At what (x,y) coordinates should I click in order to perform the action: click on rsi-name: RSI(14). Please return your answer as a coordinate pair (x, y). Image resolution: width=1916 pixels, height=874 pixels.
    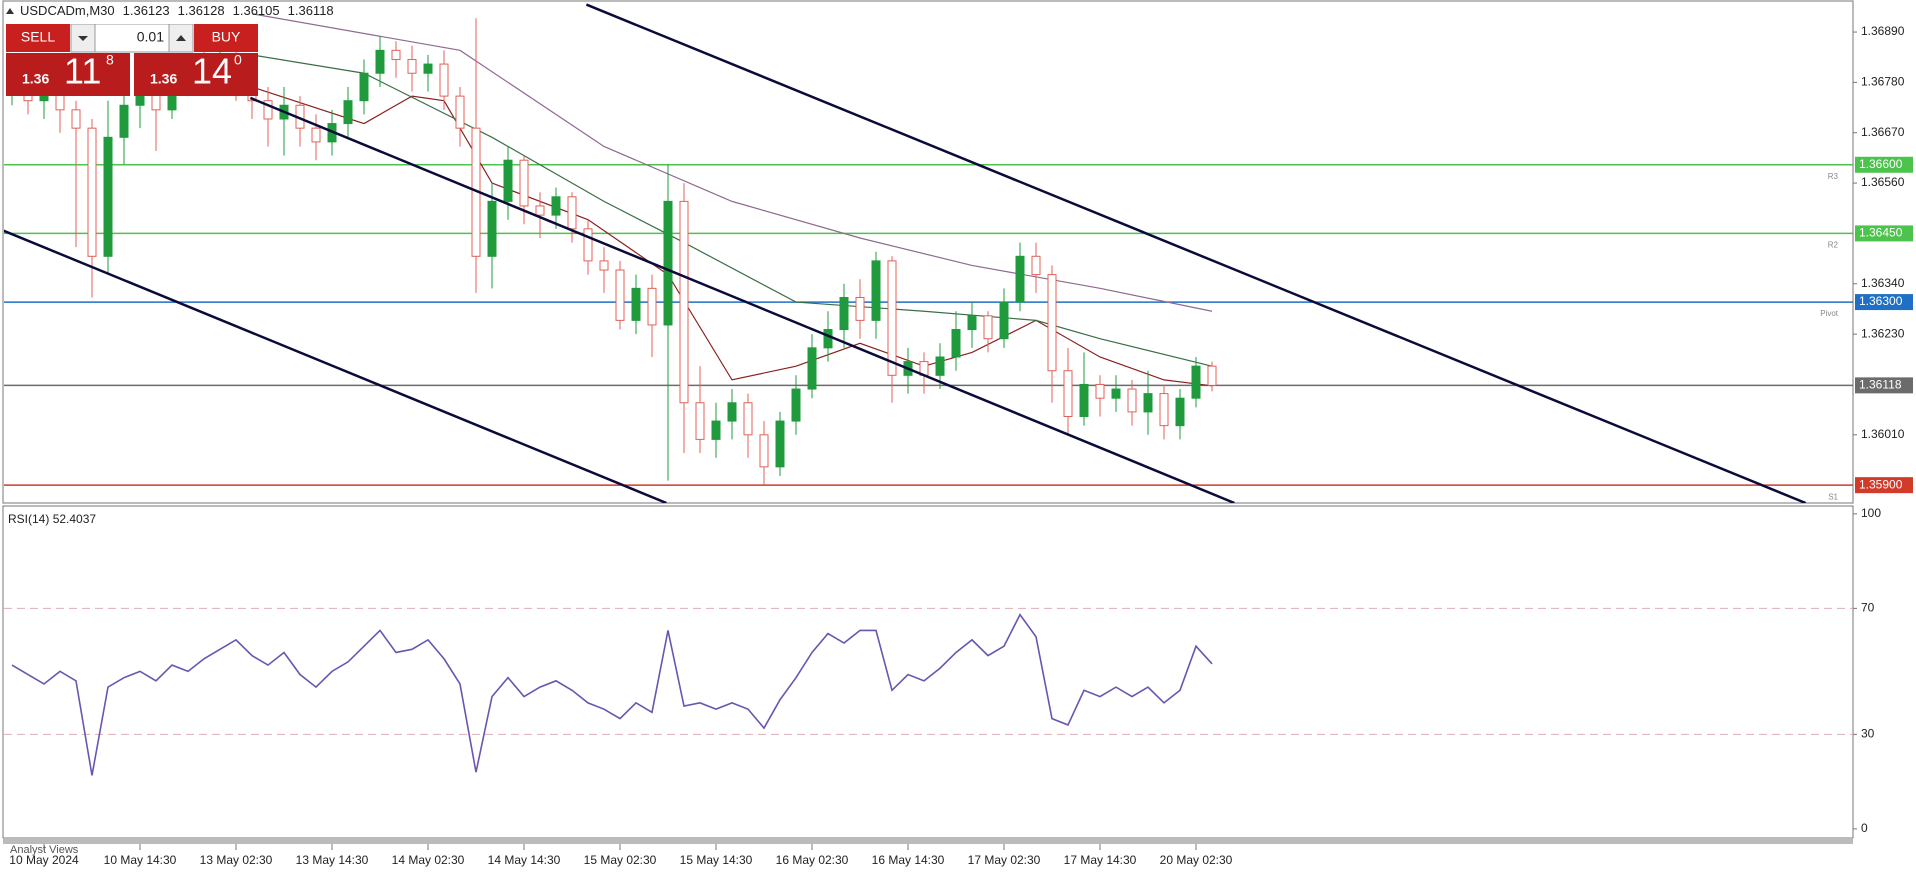
    Looking at the image, I should click on (28, 519).